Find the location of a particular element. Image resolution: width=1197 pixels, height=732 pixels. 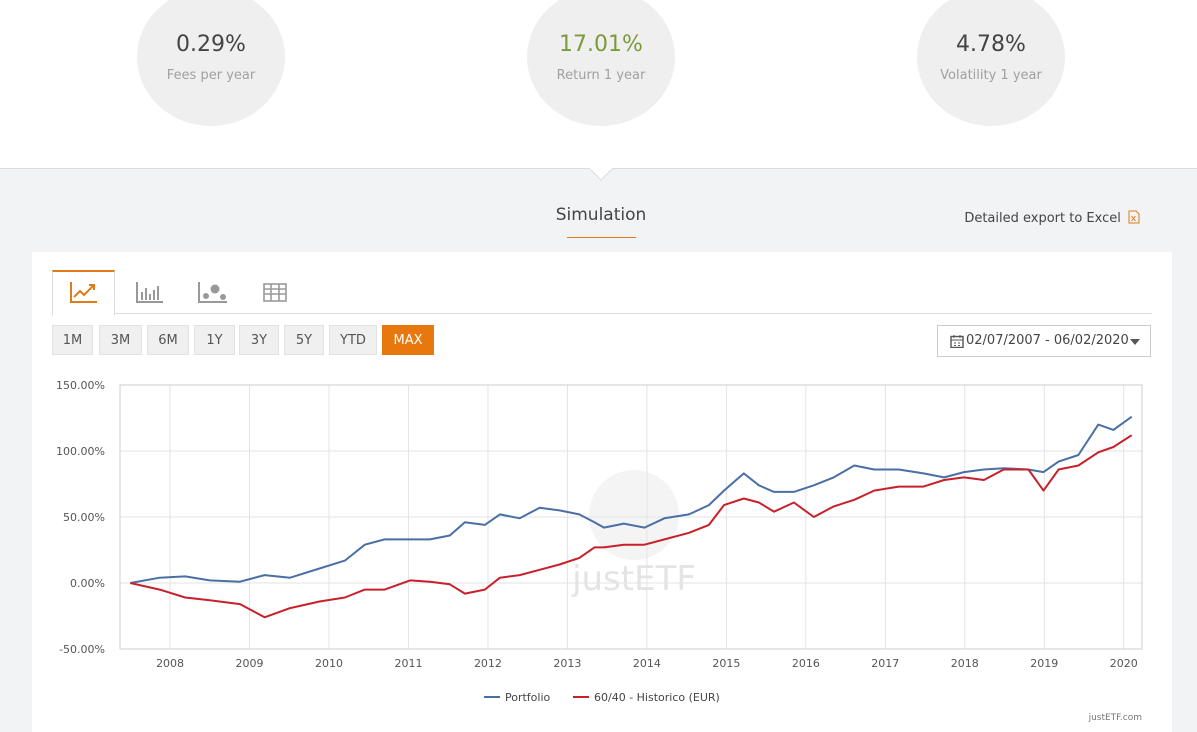

y-tick-label: 50.00% is located at coordinates (84, 517).